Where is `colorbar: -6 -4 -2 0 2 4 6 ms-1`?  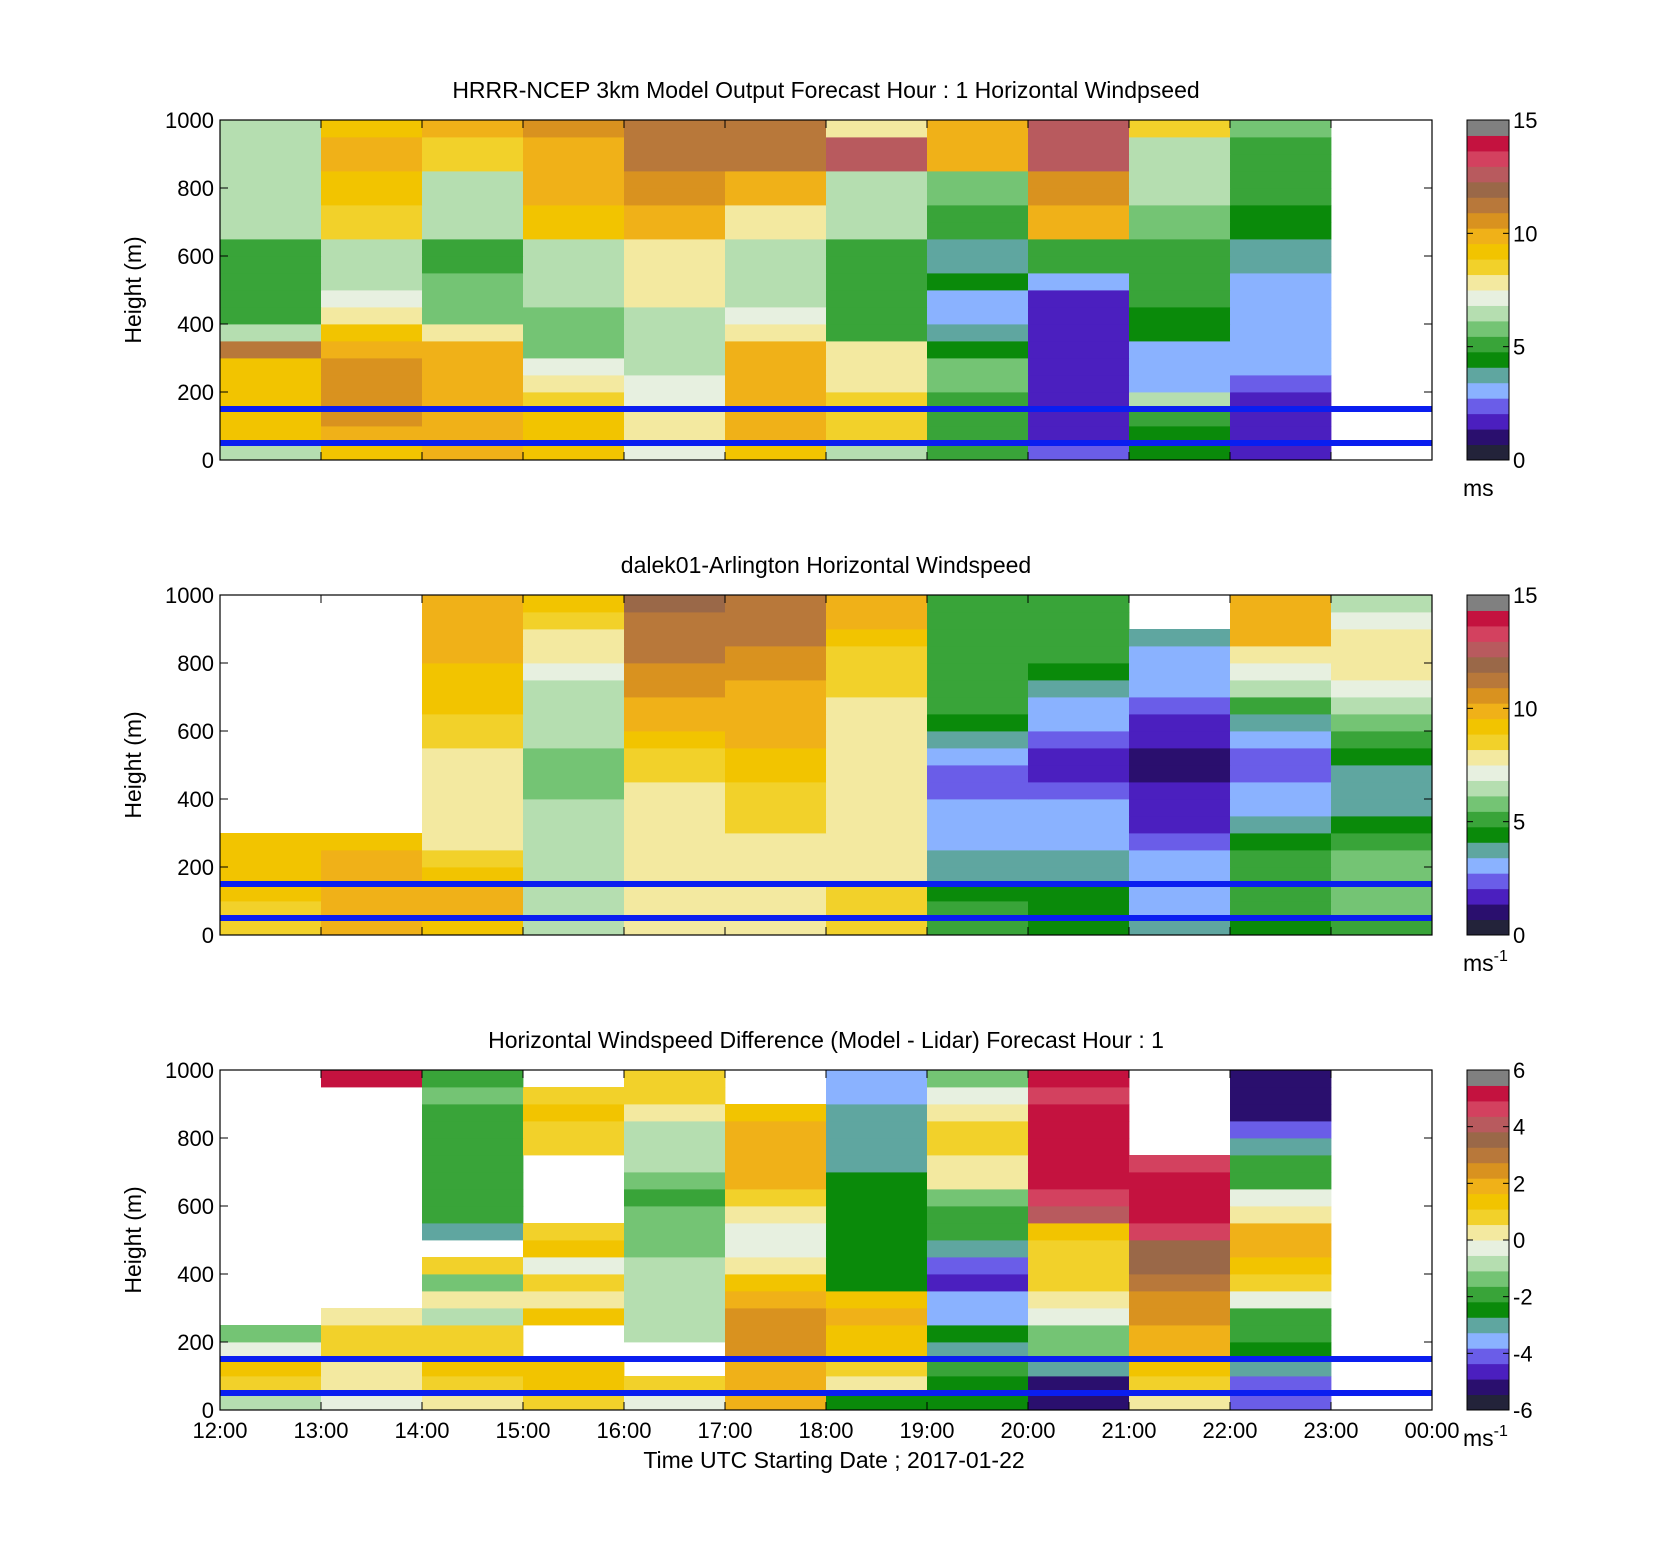 colorbar: -6 -4 -2 0 2 4 6 ms-1 is located at coordinates (1498, 1254).